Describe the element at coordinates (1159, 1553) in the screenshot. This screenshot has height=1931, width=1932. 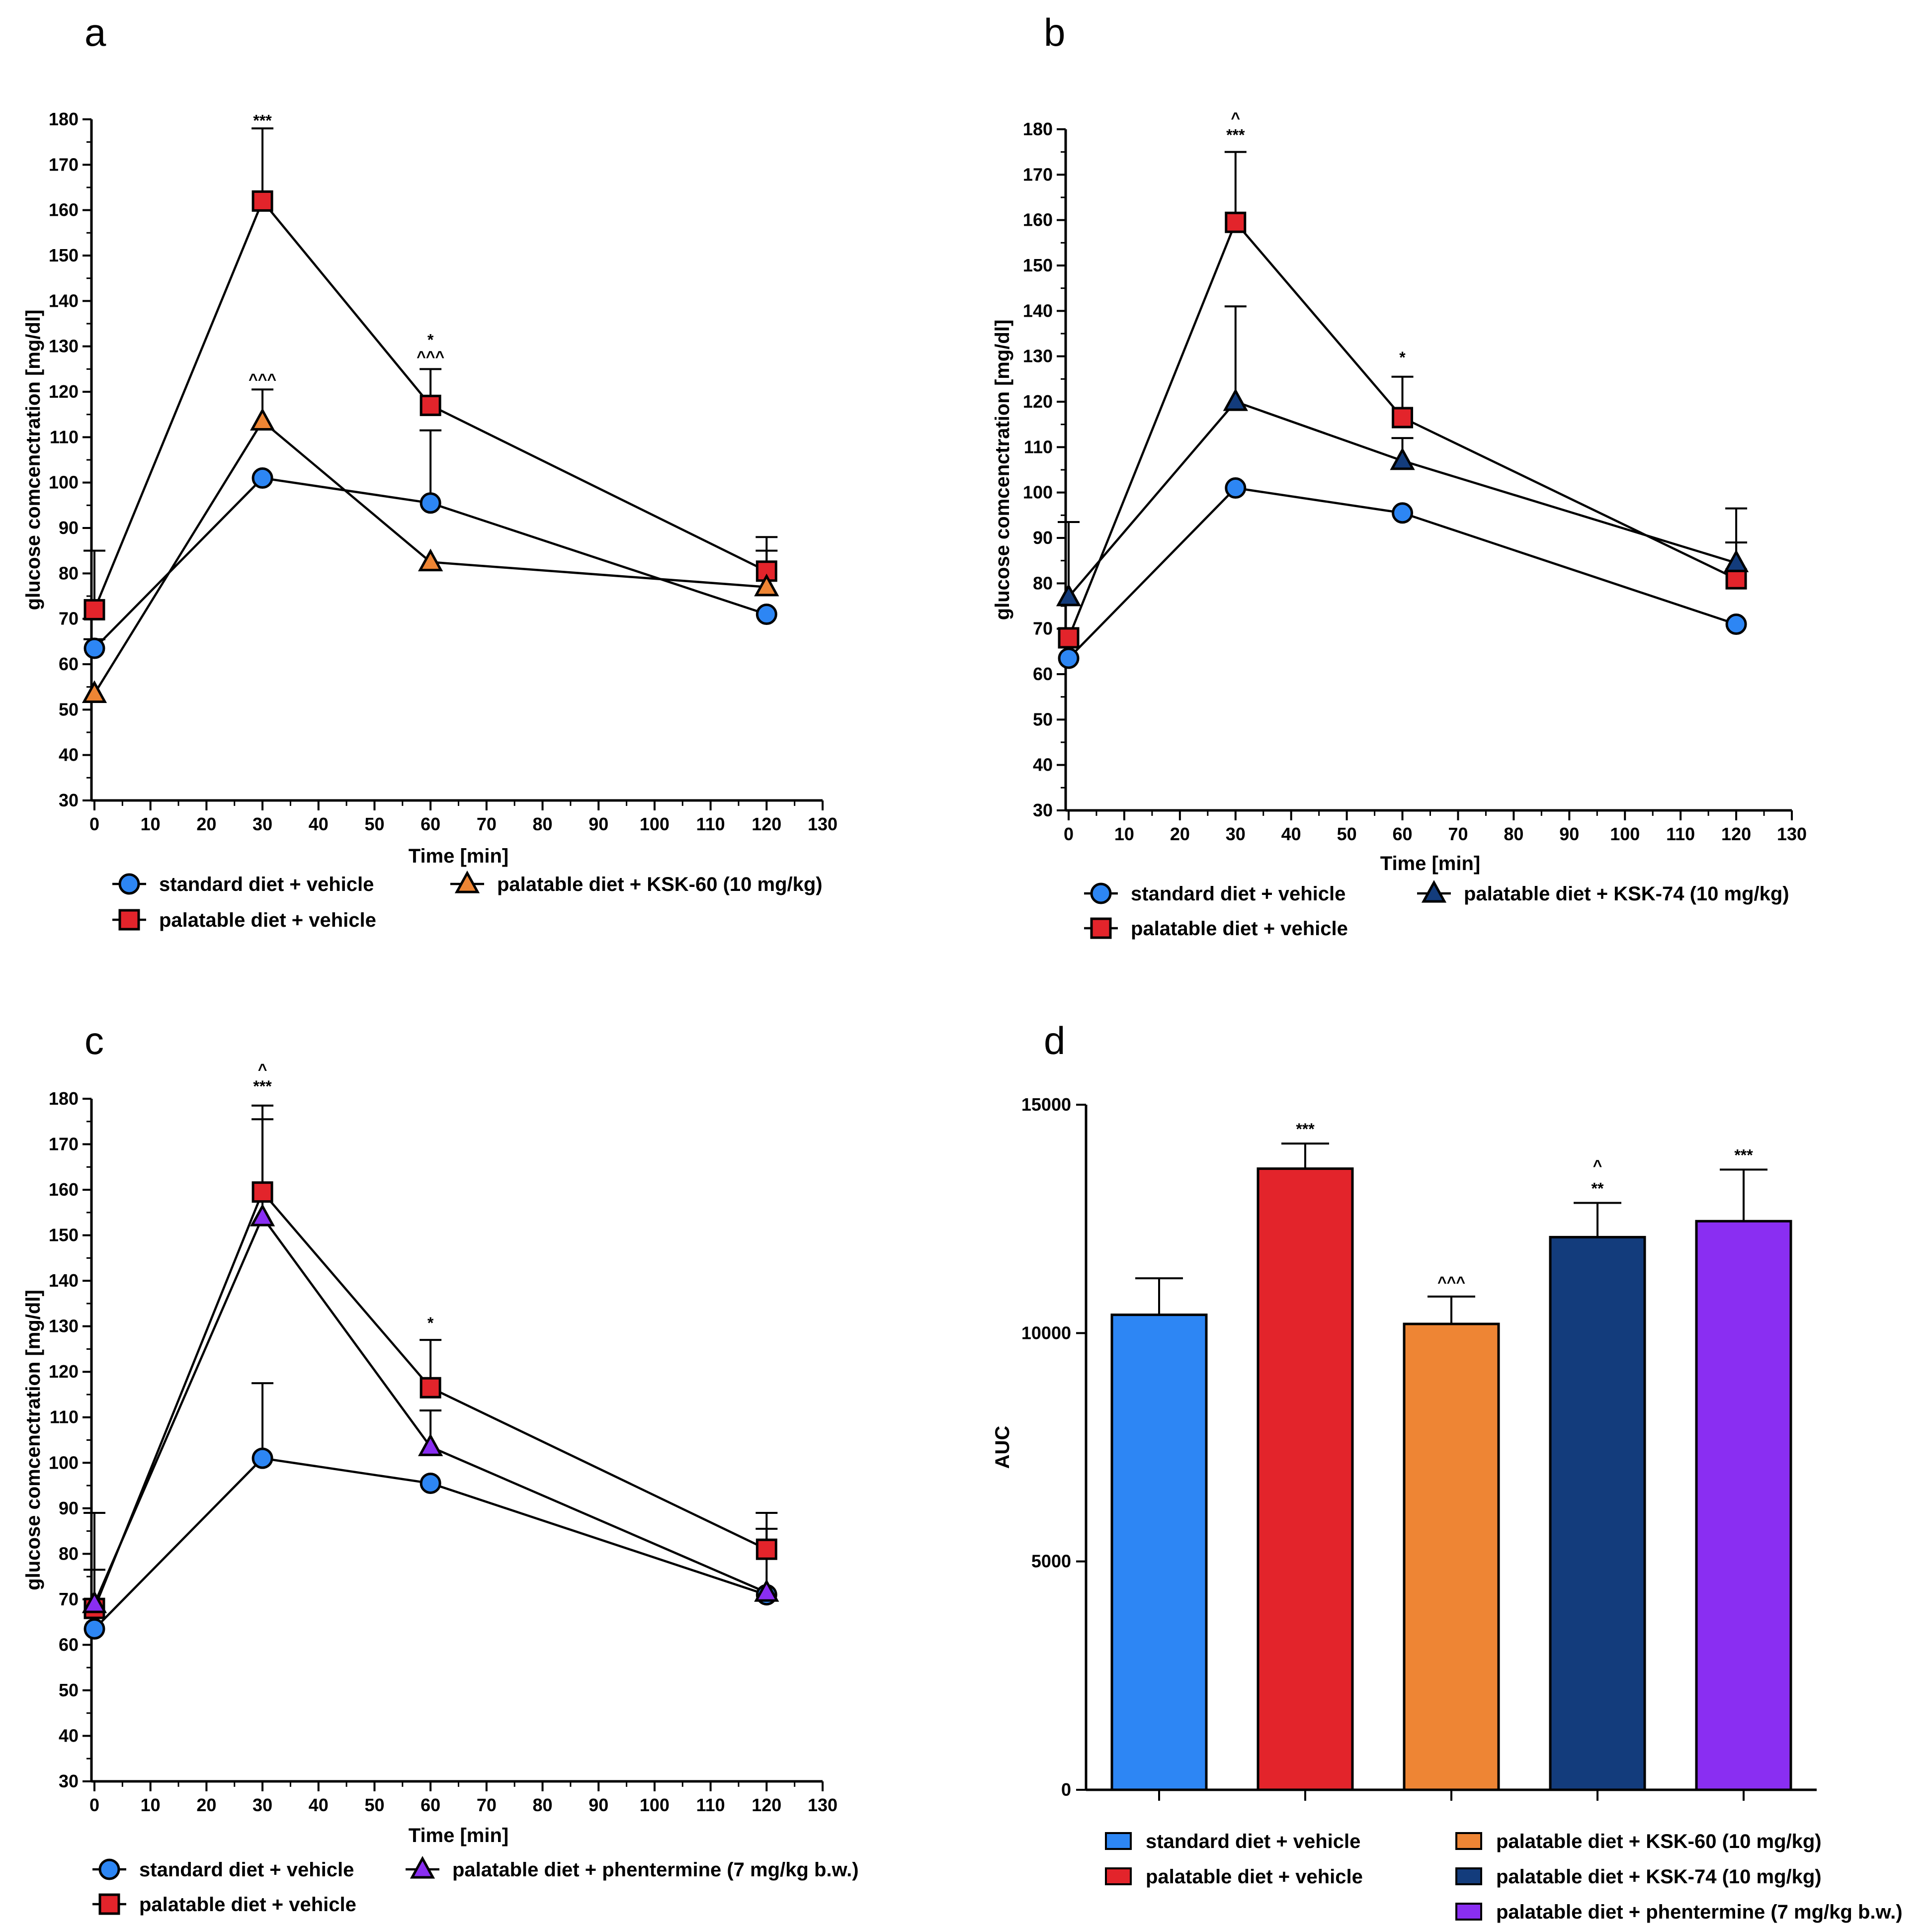
I see `bar` at that location.